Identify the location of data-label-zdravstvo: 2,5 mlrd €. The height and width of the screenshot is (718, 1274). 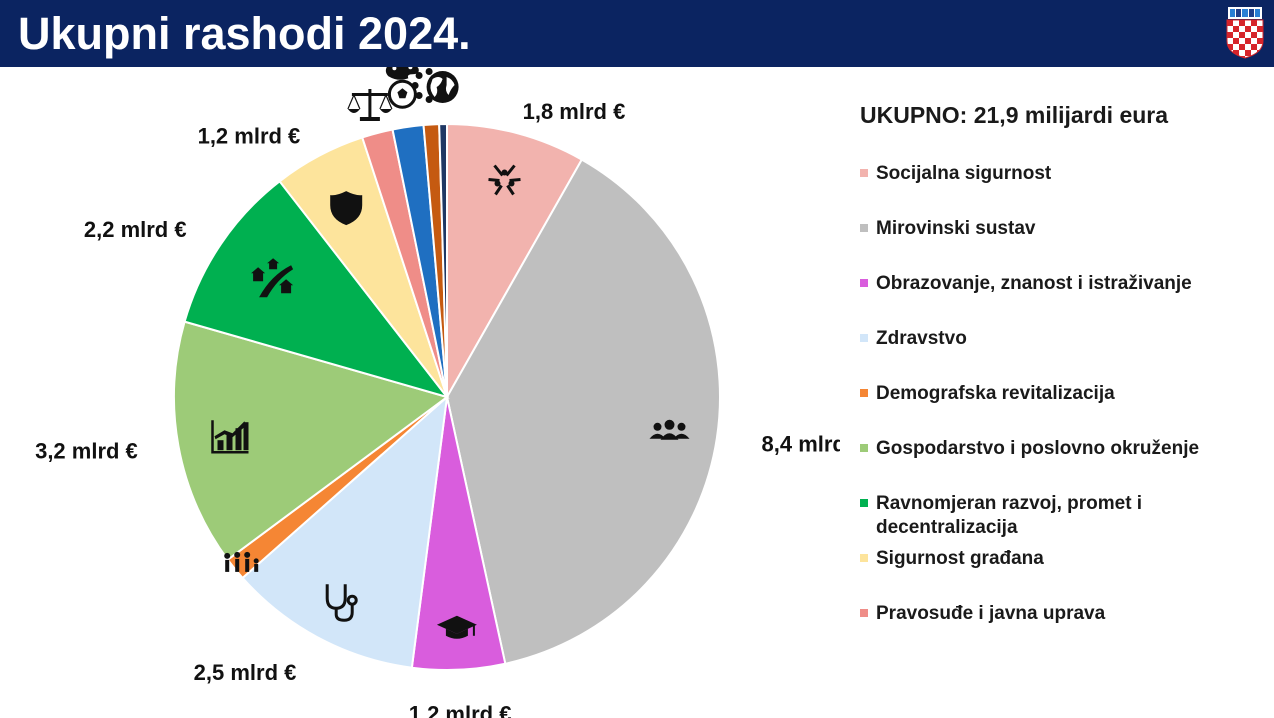
(245, 672).